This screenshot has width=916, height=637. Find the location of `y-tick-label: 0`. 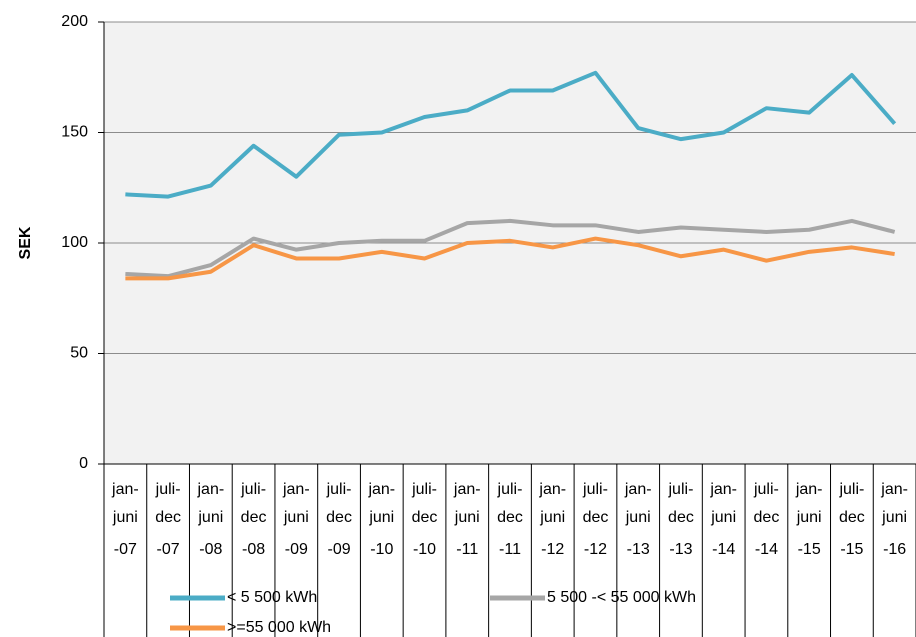

y-tick-label: 0 is located at coordinates (83, 463).